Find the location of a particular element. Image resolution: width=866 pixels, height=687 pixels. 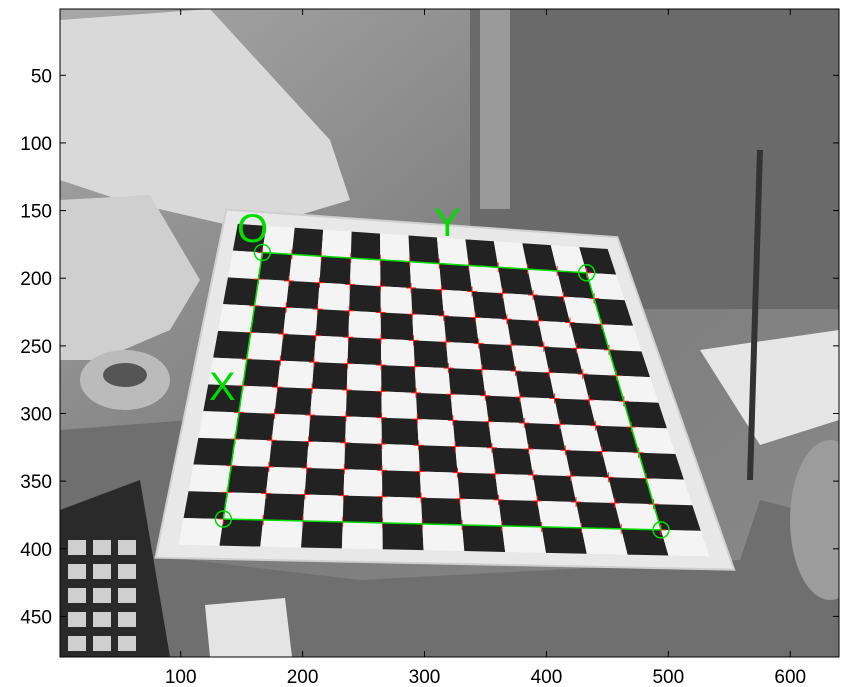

calculator is located at coordinates (115, 568).